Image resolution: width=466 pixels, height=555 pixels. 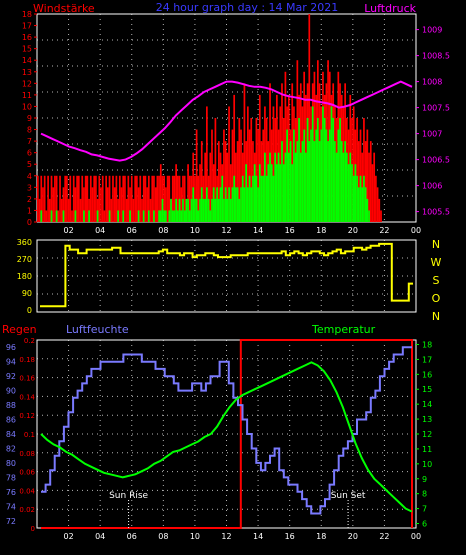 What do you see at coordinates (11, 434) in the screenshot?
I see `humidity-y-ticks: 72 74 76 78 80 82 84 86 88 90 92 94 96` at bounding box center [11, 434].